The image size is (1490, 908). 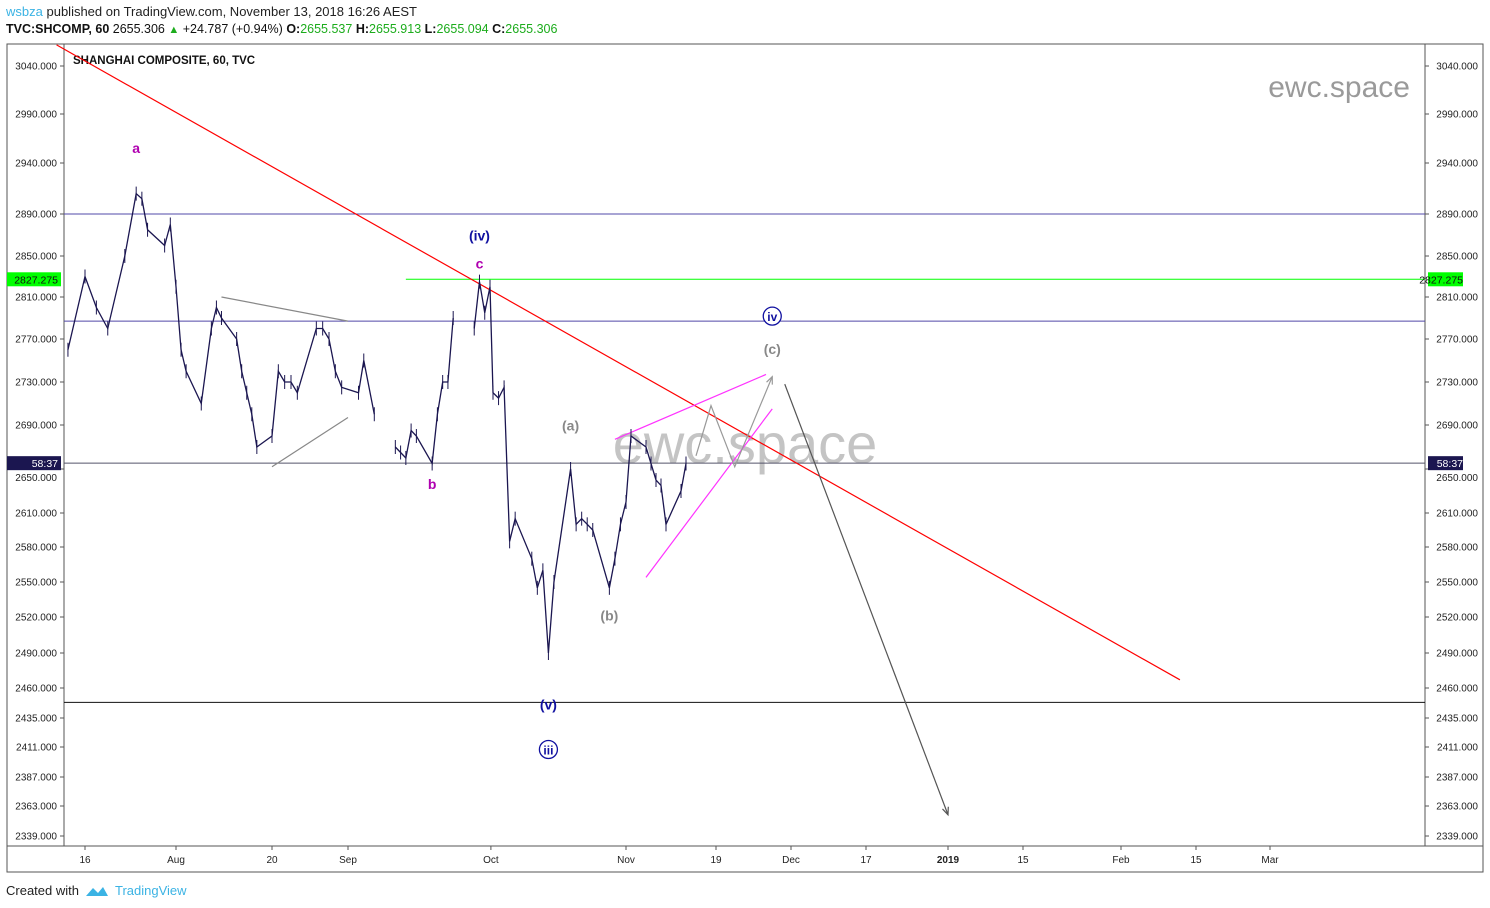 What do you see at coordinates (36, 298) in the screenshot?
I see `y-tick-label-left: 2810.000` at bounding box center [36, 298].